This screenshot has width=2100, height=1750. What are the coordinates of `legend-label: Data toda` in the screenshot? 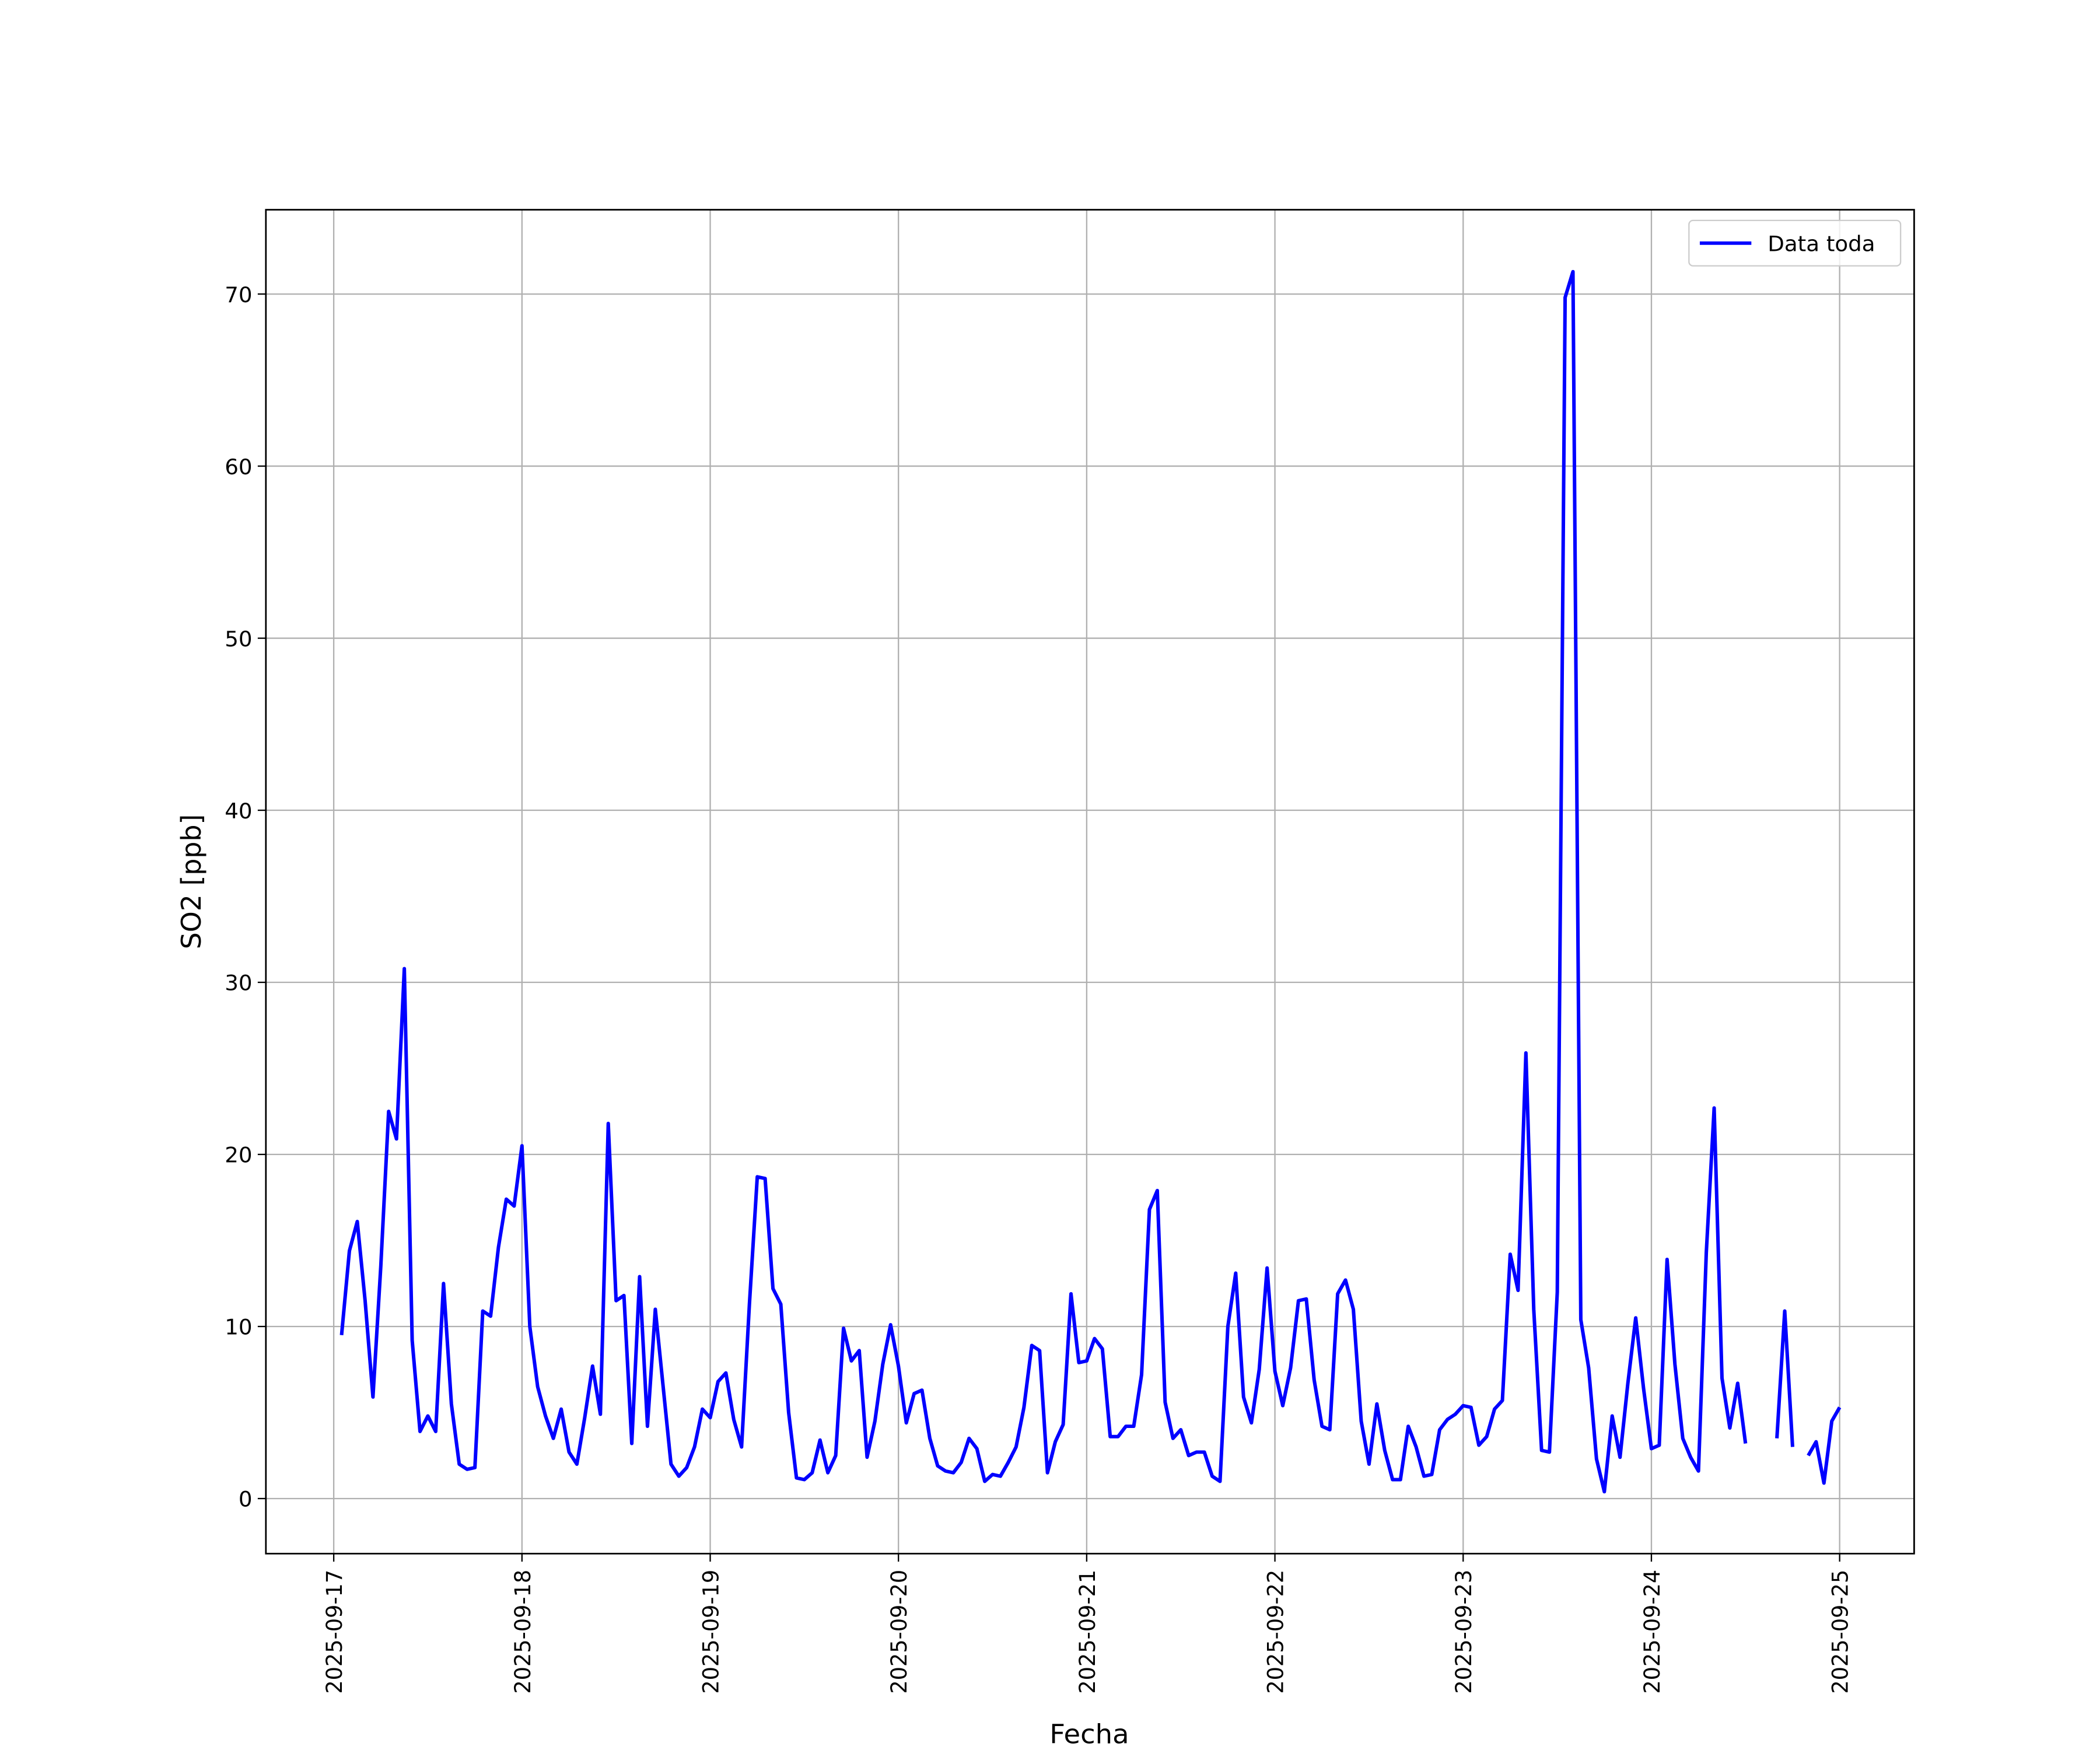 It's located at (1821, 244).